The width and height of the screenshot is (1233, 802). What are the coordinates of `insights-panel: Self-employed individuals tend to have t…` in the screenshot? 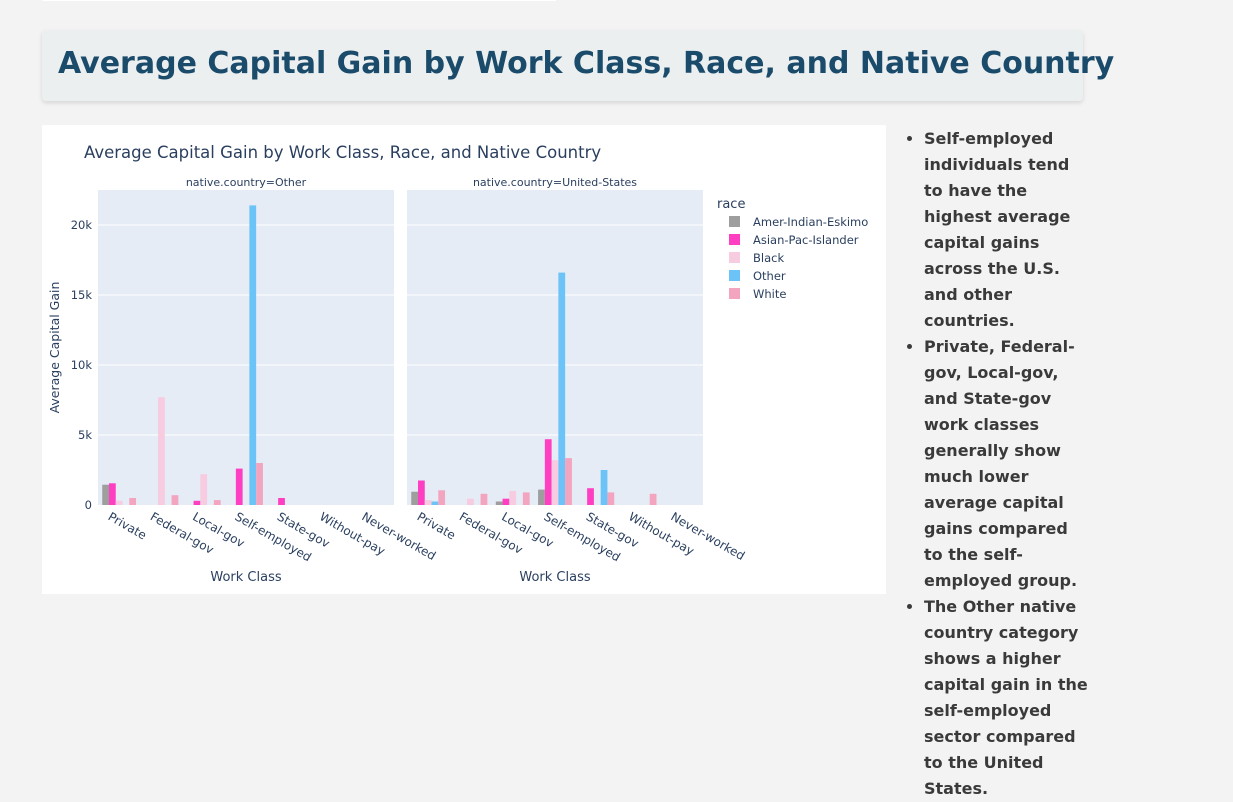 It's located at (995, 464).